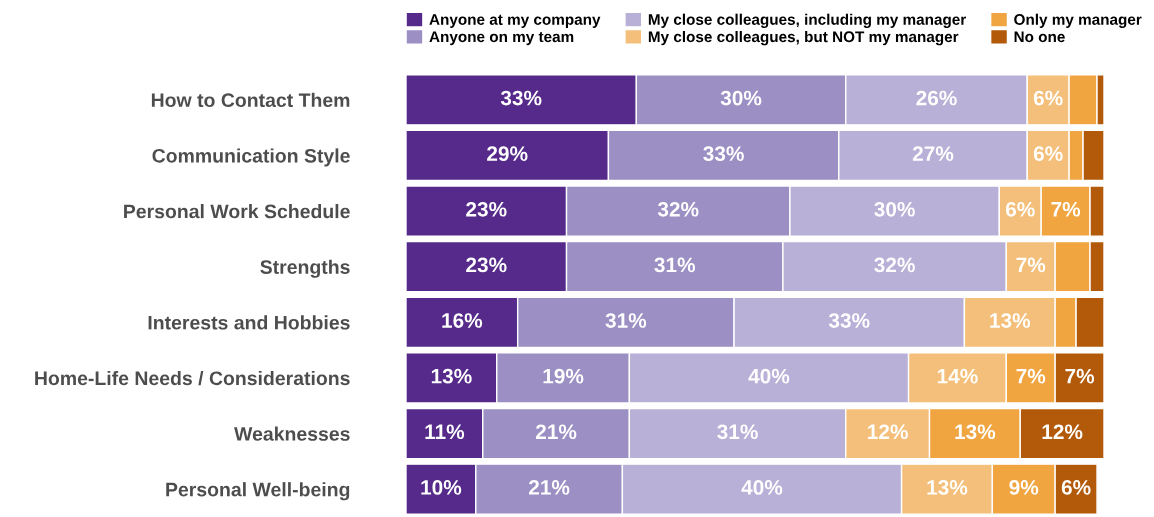 This screenshot has width=1154, height=517. What do you see at coordinates (249, 322) in the screenshot?
I see `y-tick-label: Interests and Hobbies` at bounding box center [249, 322].